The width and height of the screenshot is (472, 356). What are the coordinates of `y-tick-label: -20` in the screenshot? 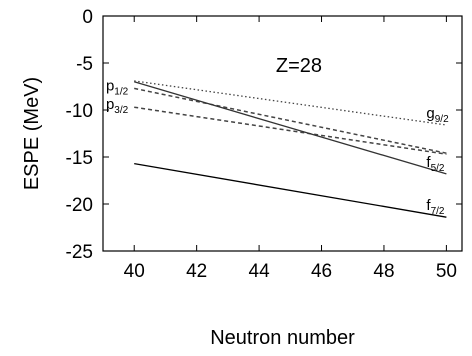 It's located at (79, 205).